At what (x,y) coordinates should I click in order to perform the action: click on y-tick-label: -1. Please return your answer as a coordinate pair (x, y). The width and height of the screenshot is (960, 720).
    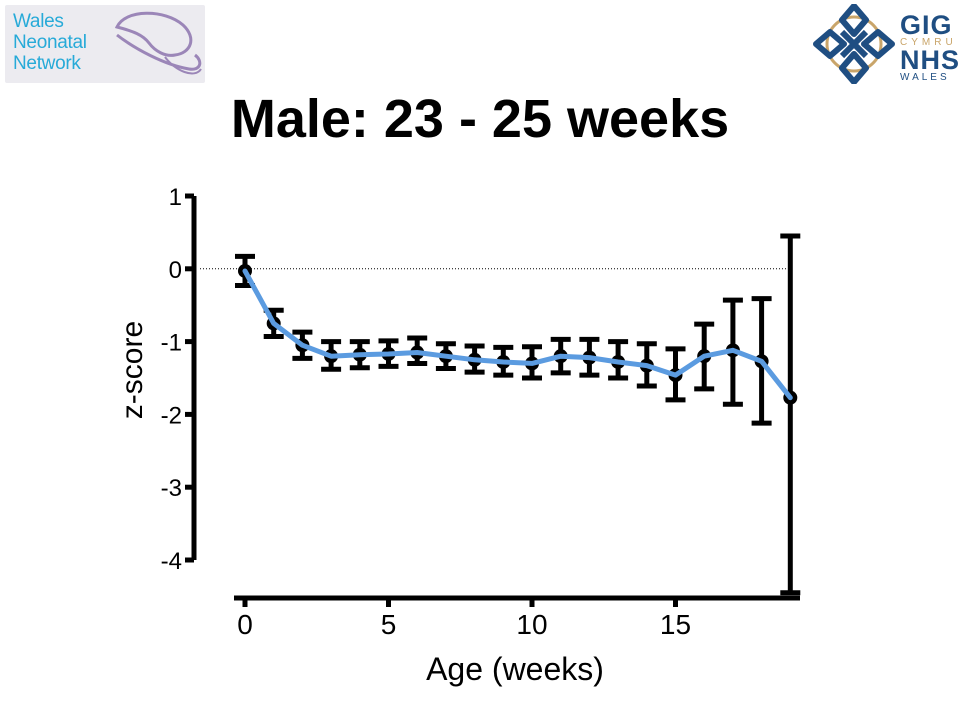
    Looking at the image, I should click on (171, 343).